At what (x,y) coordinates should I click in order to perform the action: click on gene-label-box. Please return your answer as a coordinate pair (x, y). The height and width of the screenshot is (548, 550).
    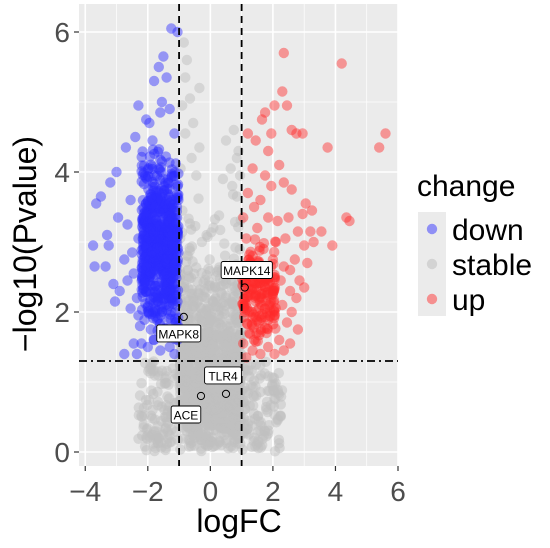
    Looking at the image, I should click on (186, 414).